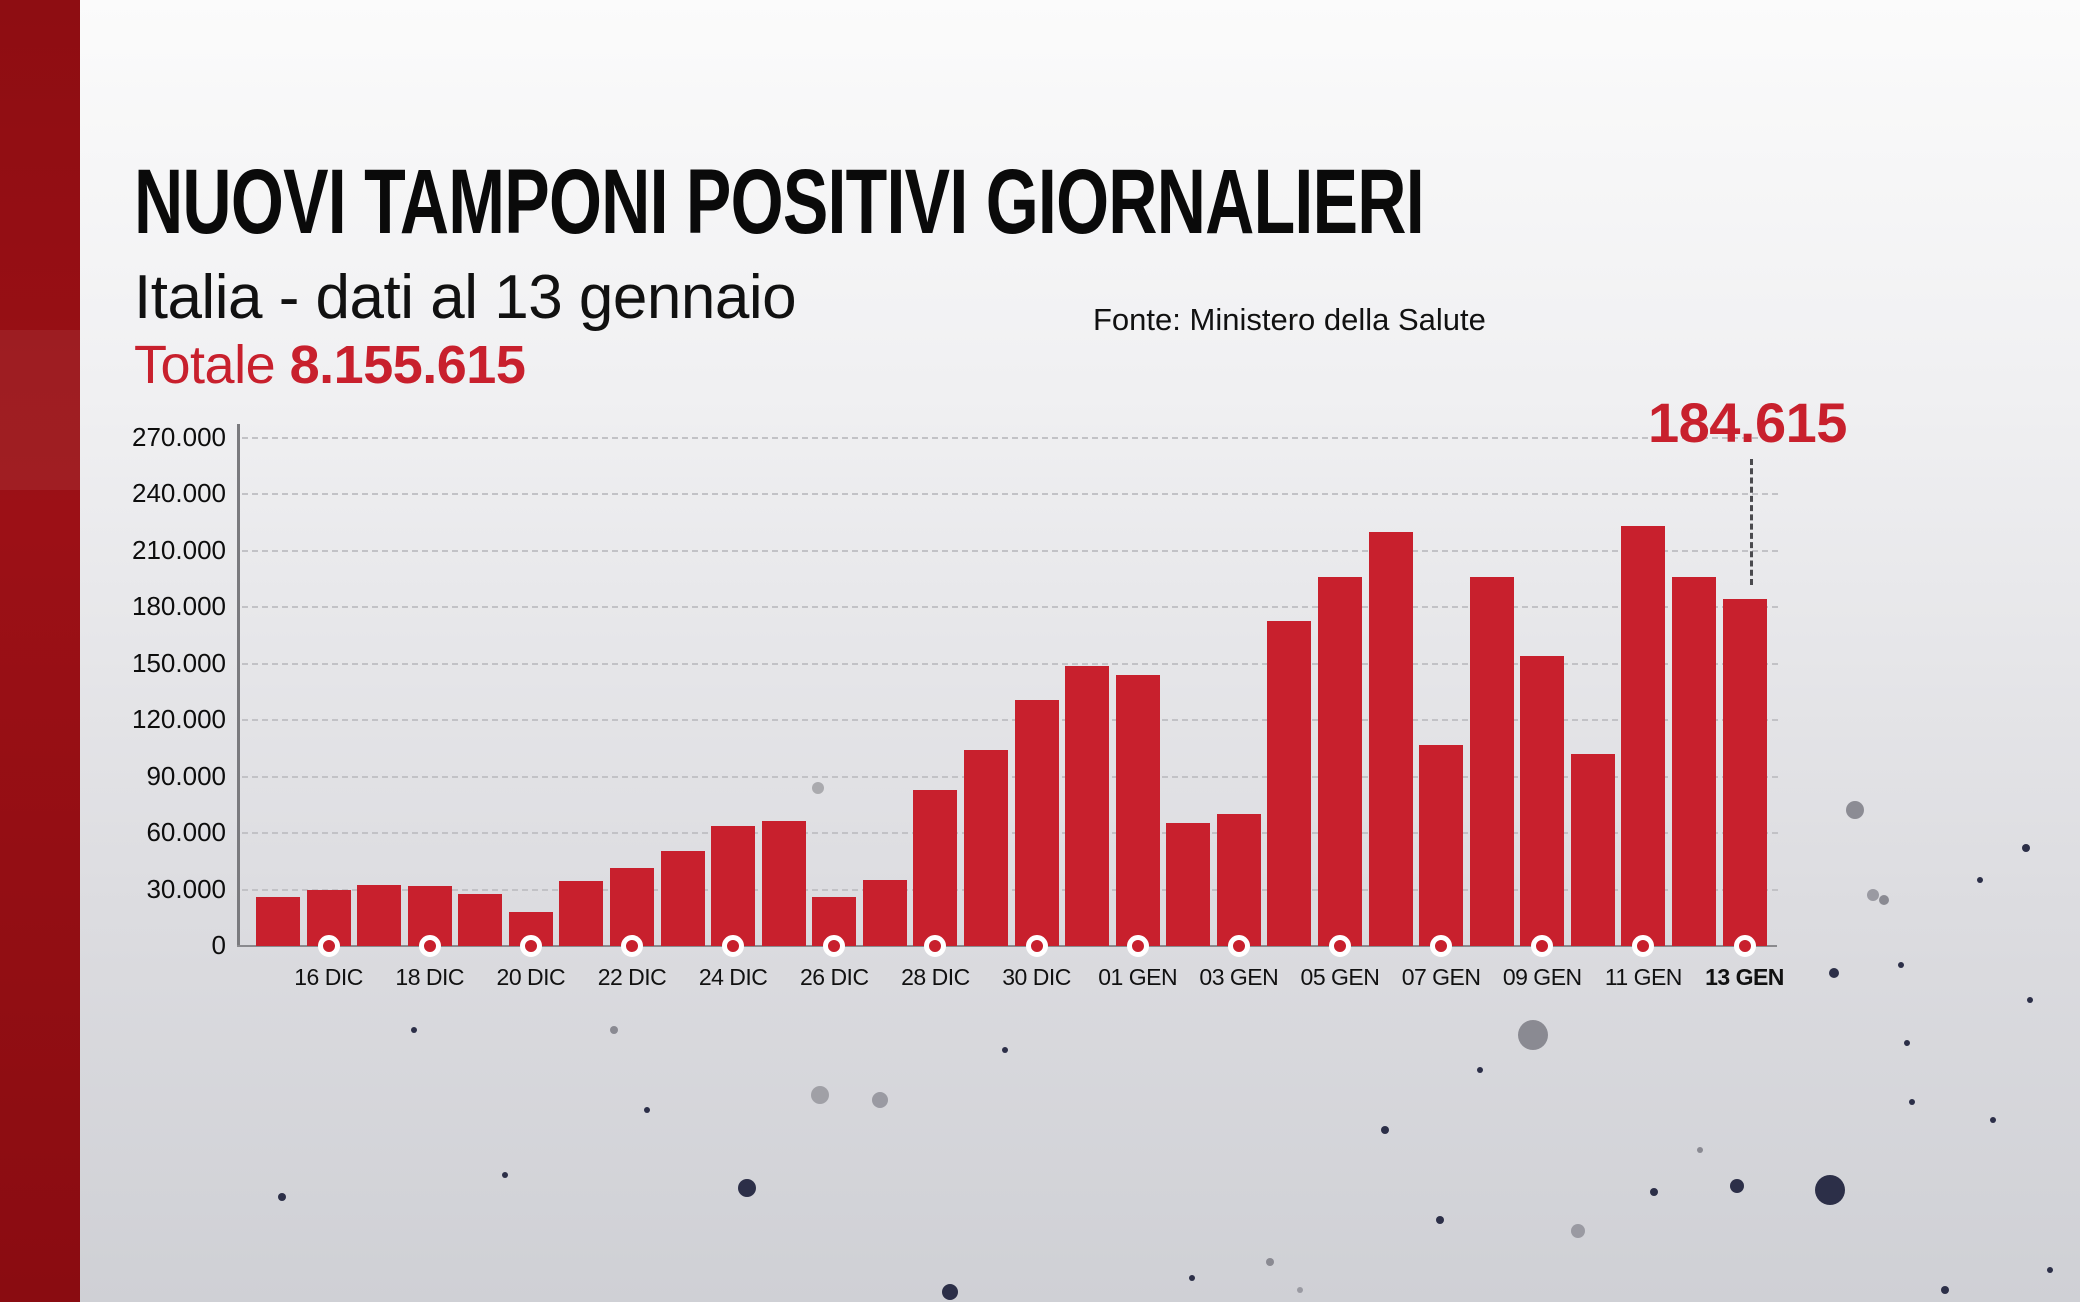 The width and height of the screenshot is (2080, 1302). I want to click on x-tick-label: 05 GEN, so click(1340, 977).